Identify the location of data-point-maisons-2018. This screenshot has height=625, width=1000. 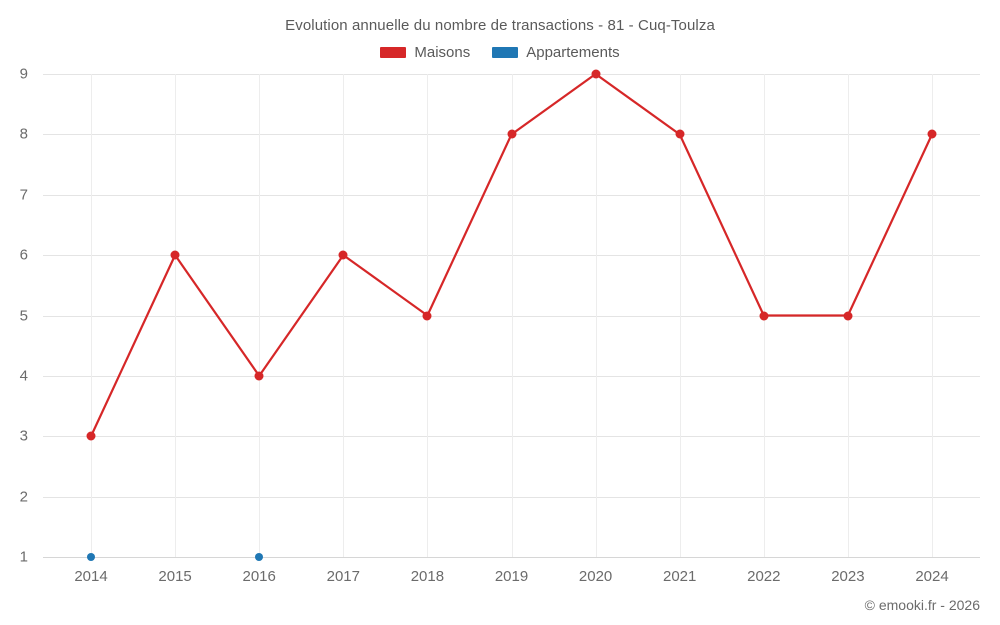
(427, 315).